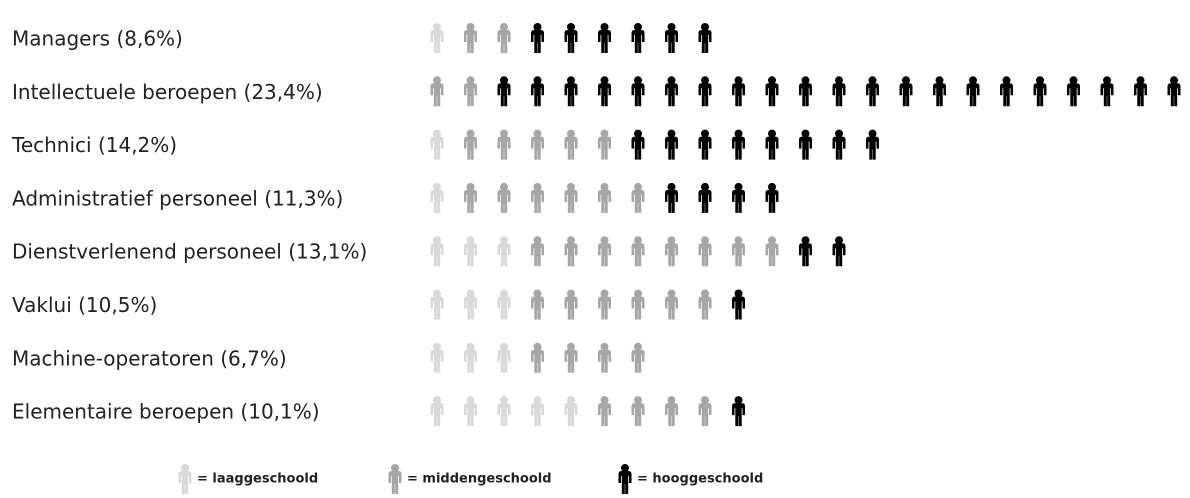  I want to click on legend-label: = hooggeschoold, so click(700, 479).